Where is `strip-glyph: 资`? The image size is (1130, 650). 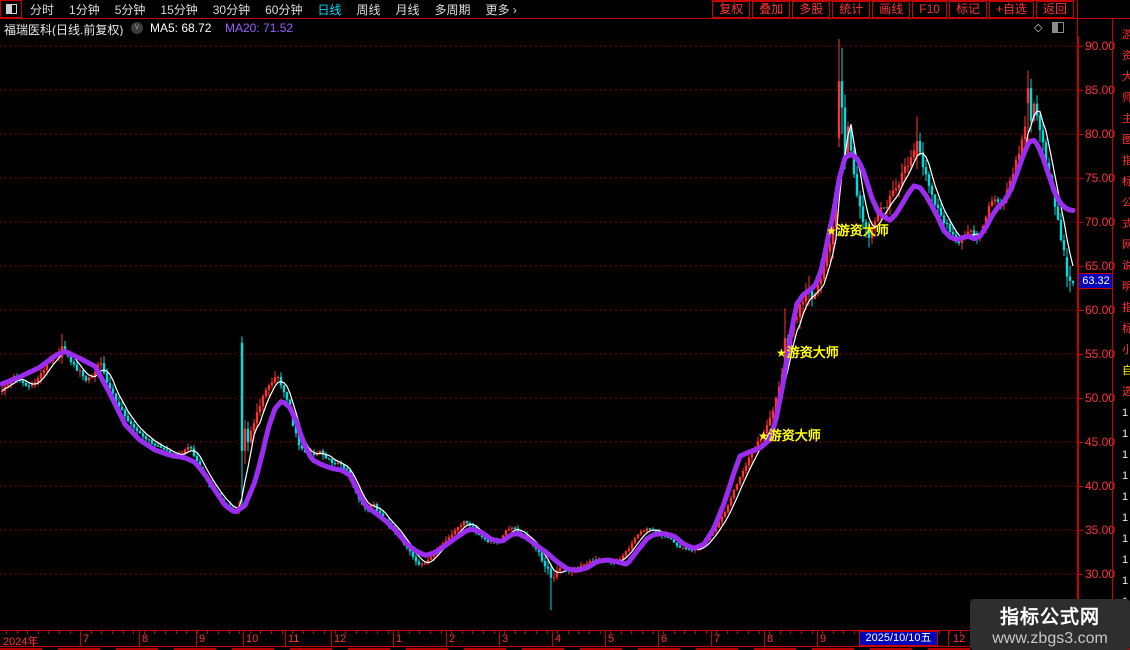
strip-glyph: 资 is located at coordinates (1126, 56).